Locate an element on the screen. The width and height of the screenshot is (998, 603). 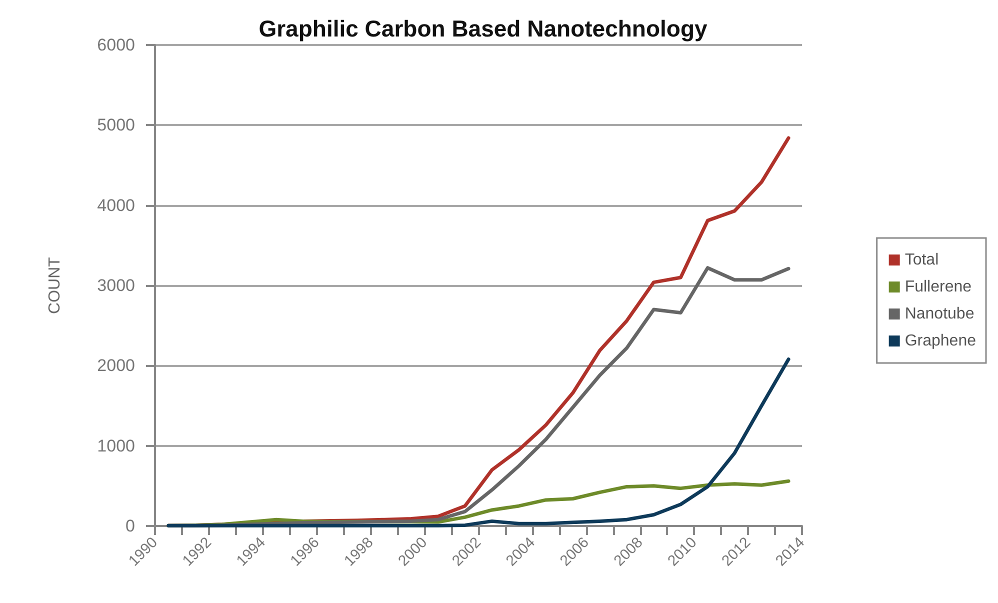
chart-title: Graphilic Carbon Based Nanotechnology is located at coordinates (483, 29).